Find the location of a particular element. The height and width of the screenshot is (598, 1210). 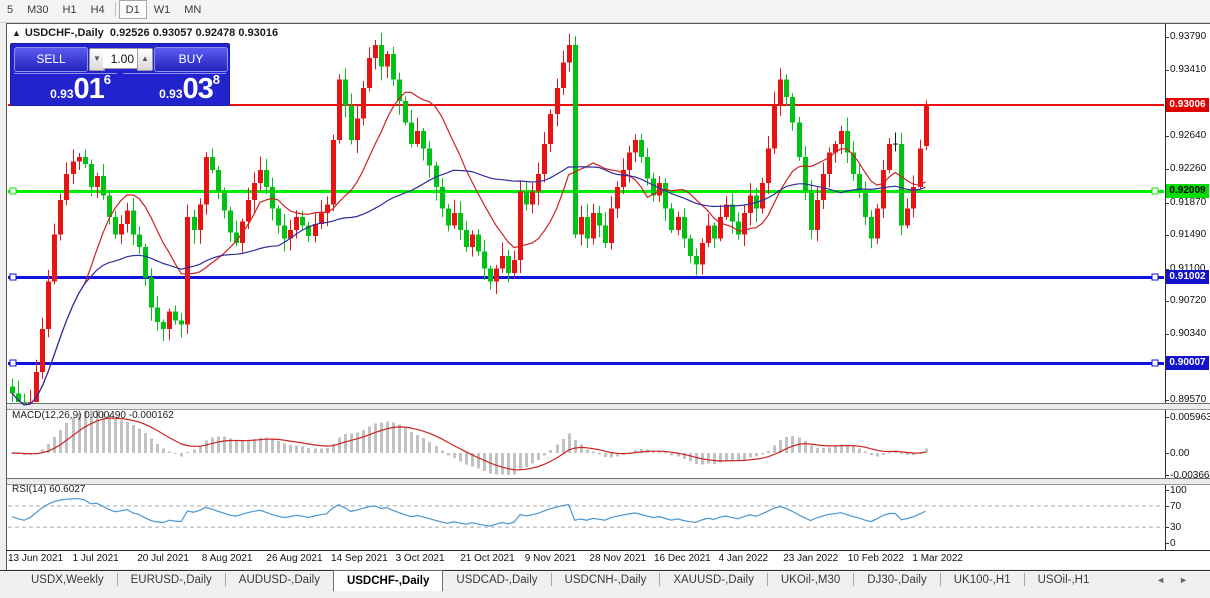

price-axis-label: 0.93790 is located at coordinates (1188, 36).